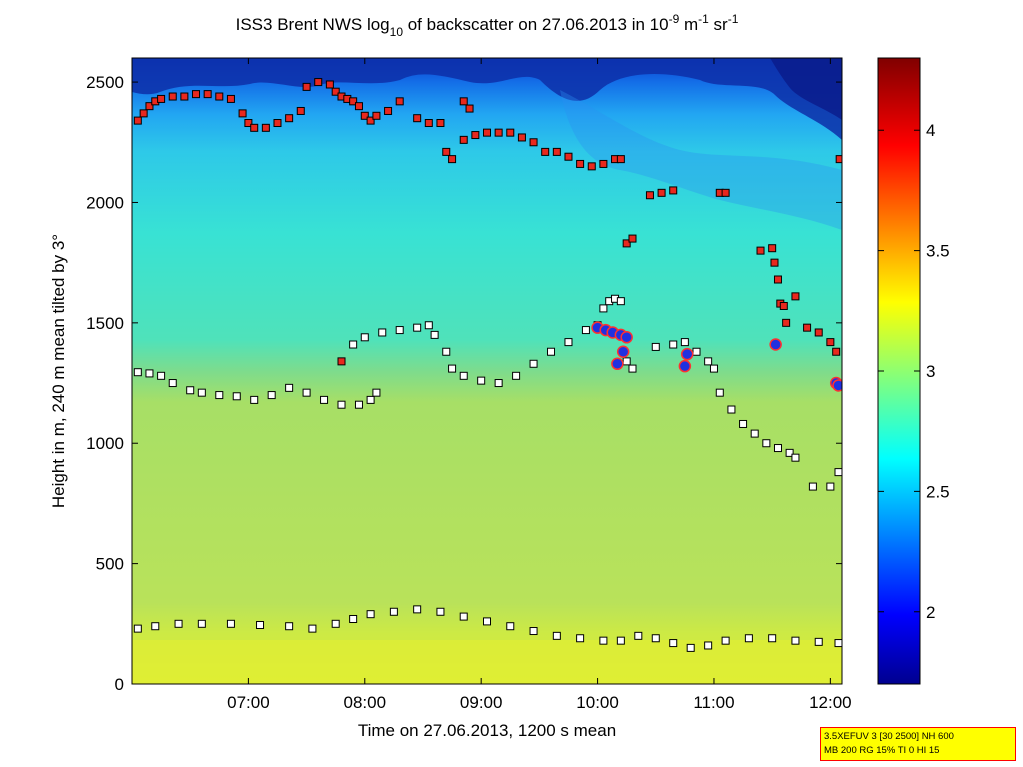 This screenshot has height=767, width=1023. What do you see at coordinates (119, 684) in the screenshot?
I see `y-tick-label: 0` at bounding box center [119, 684].